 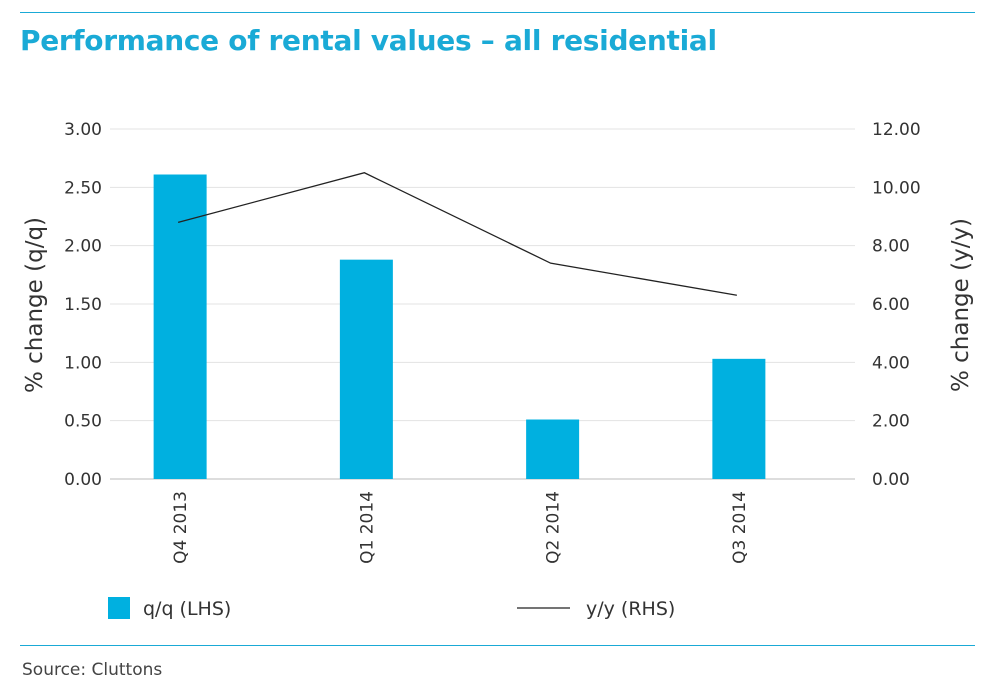 I want to click on left-tick-label: 3.00, so click(x=83, y=130).